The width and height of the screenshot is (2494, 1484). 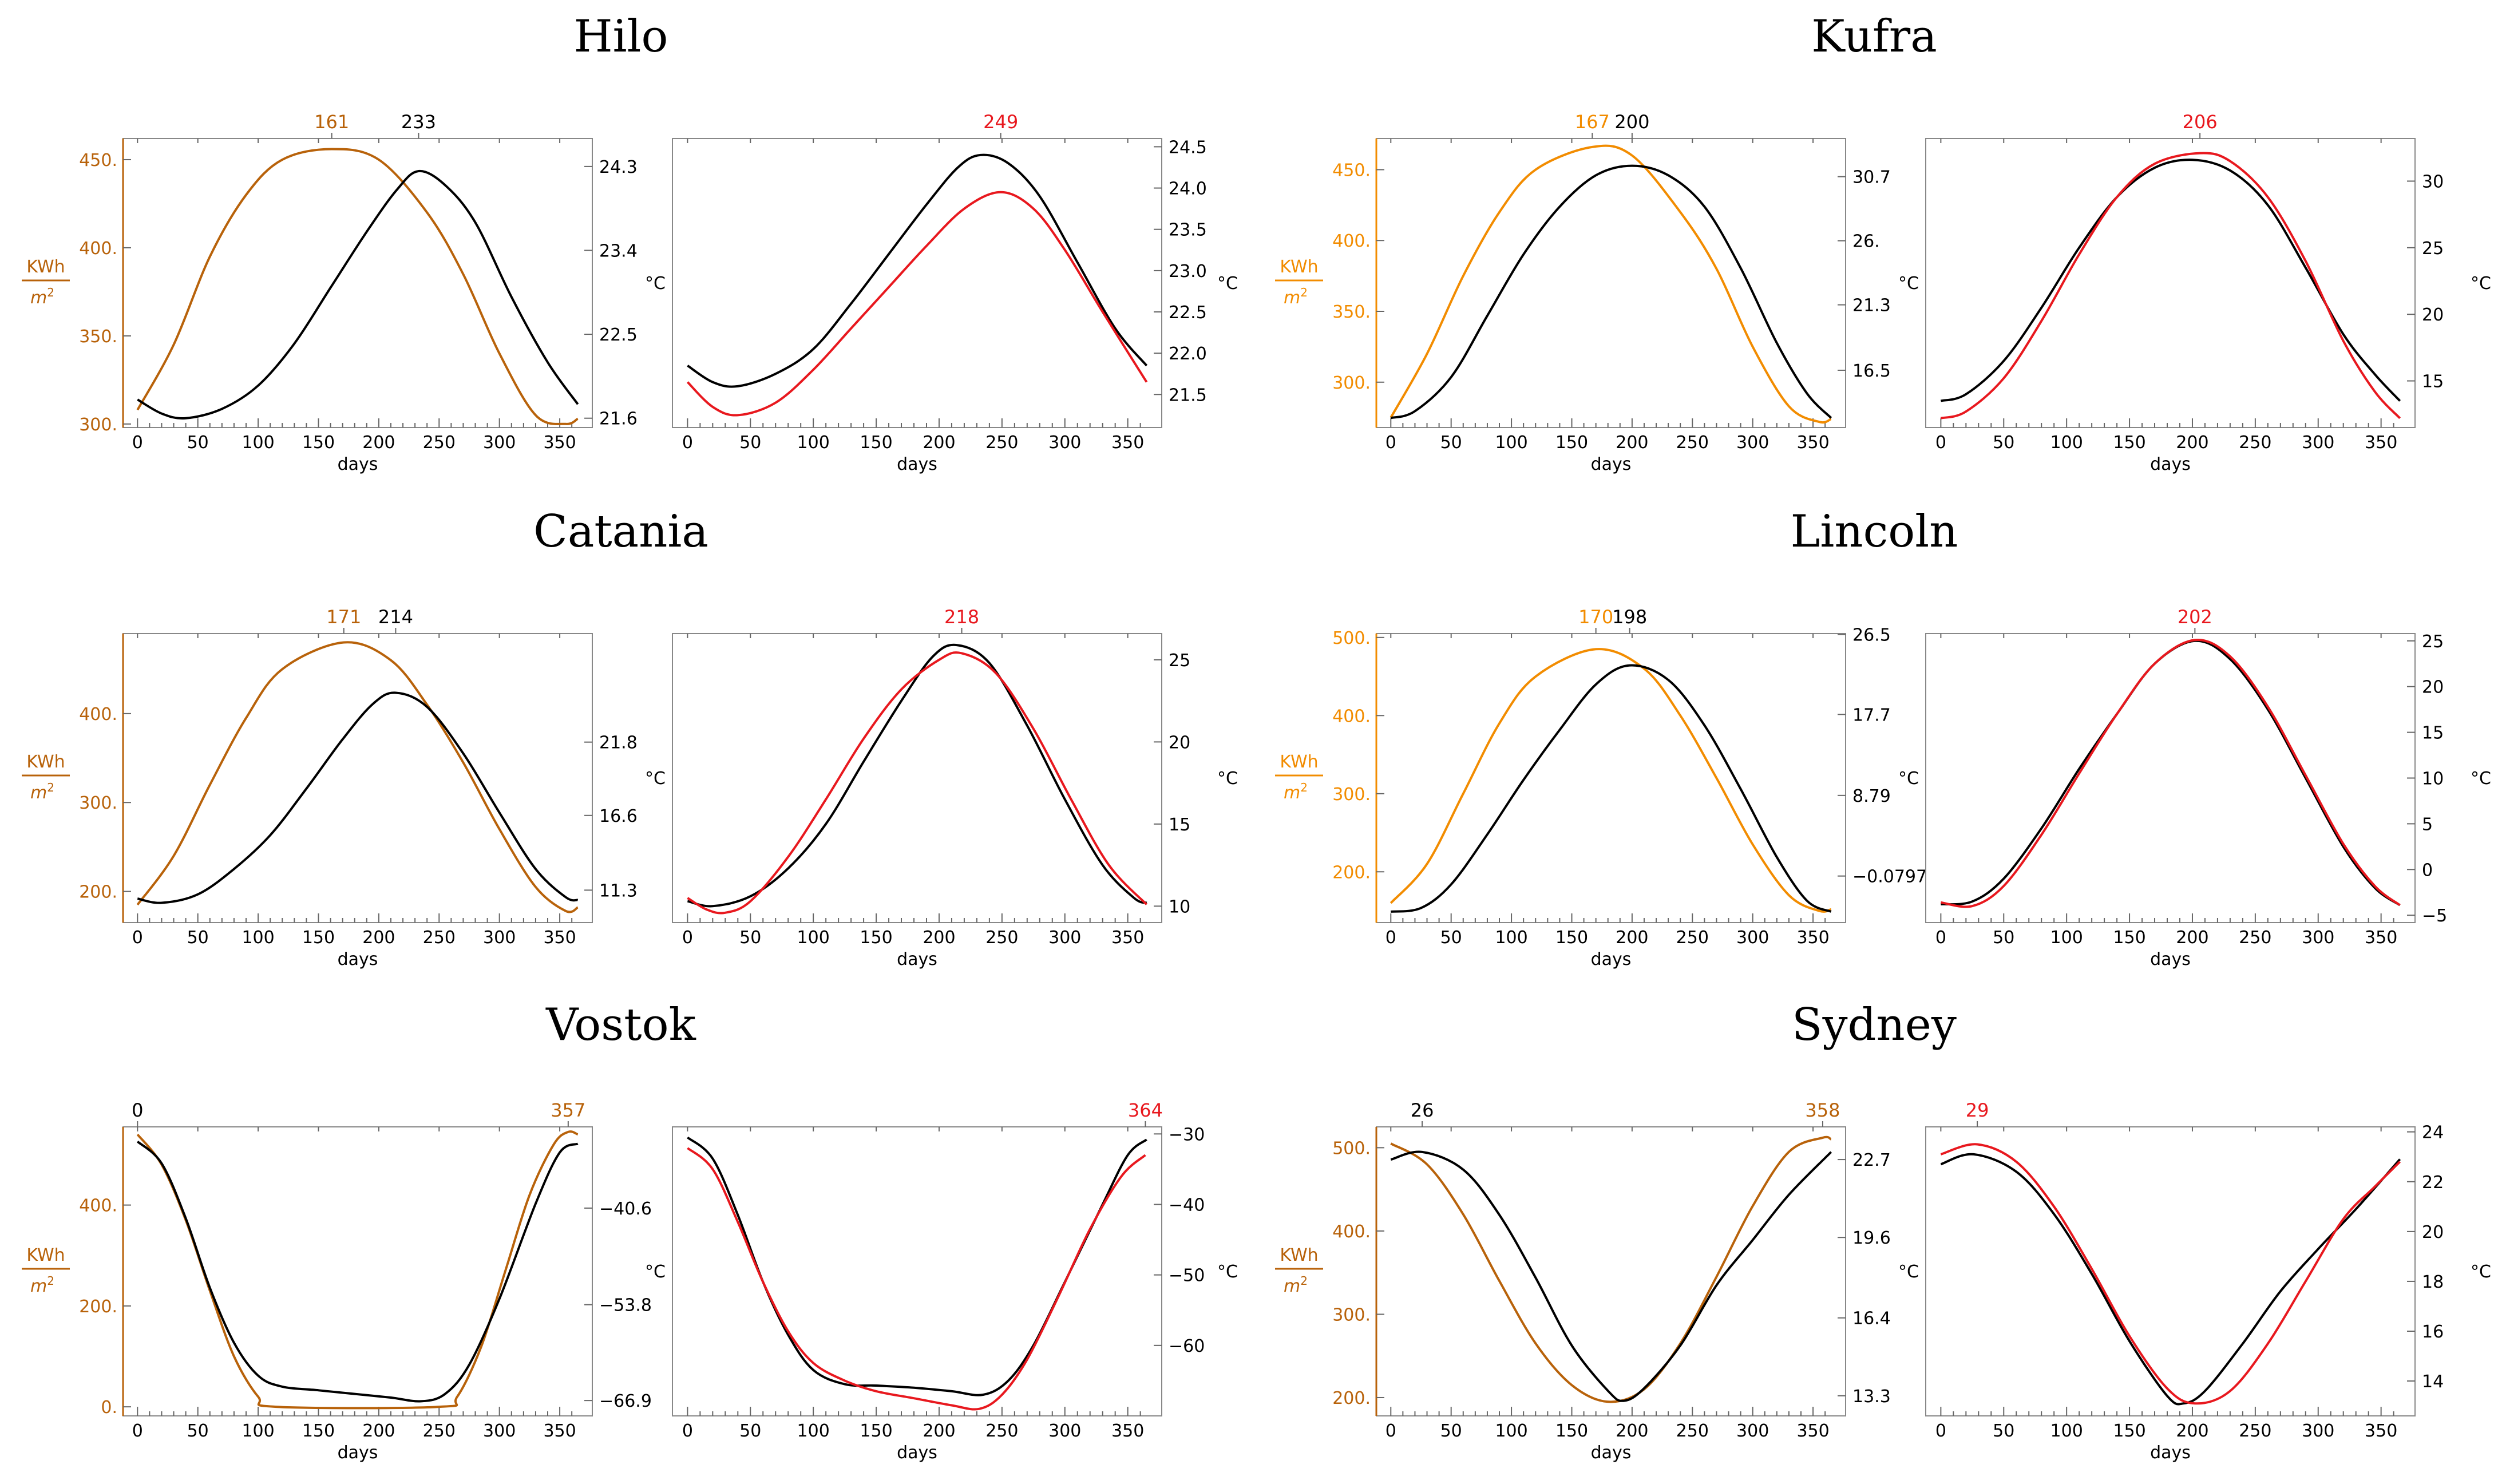 What do you see at coordinates (137, 1110) in the screenshot?
I see `peak-day-label: 0` at bounding box center [137, 1110].